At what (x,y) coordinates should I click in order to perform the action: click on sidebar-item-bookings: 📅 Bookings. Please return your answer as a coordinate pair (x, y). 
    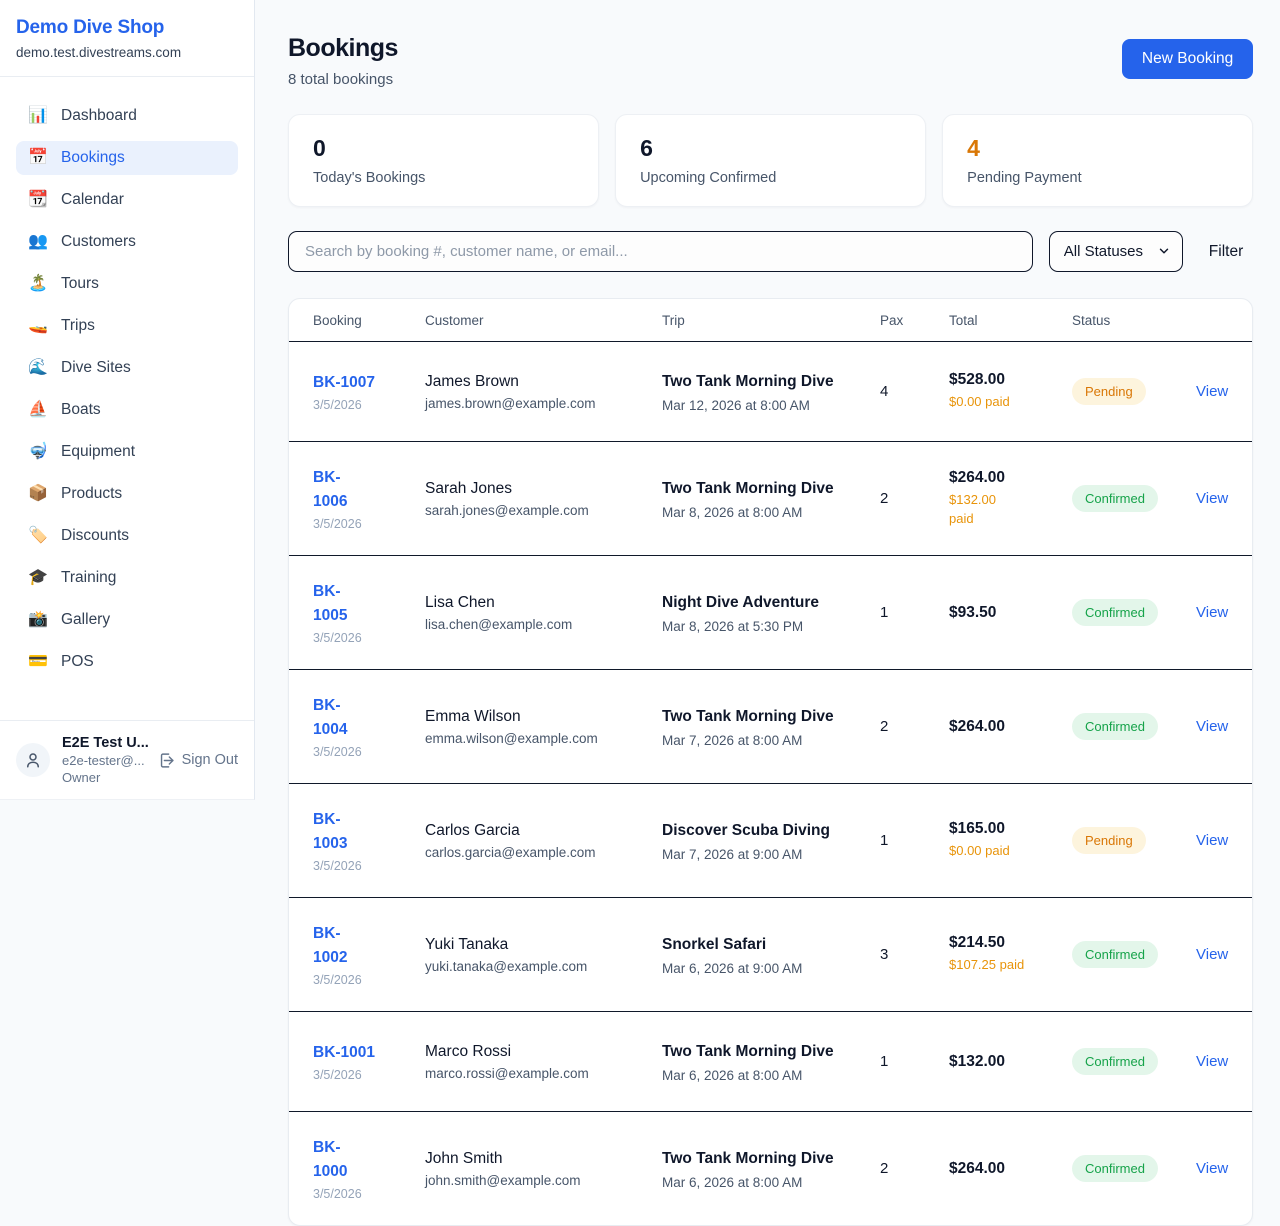
    Looking at the image, I should click on (127, 158).